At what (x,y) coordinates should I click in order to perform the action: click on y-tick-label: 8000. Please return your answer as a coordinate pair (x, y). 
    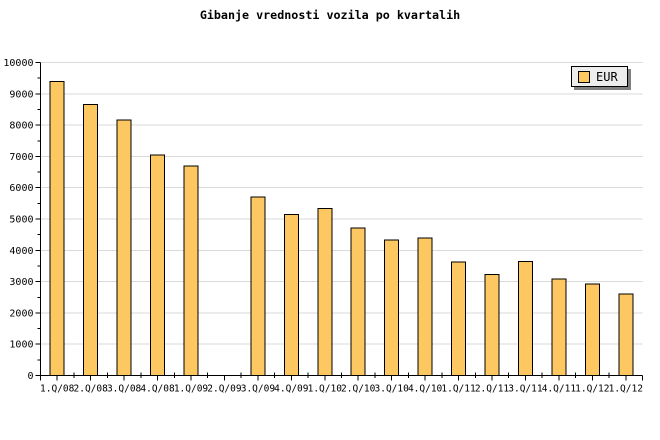
    Looking at the image, I should click on (21, 126).